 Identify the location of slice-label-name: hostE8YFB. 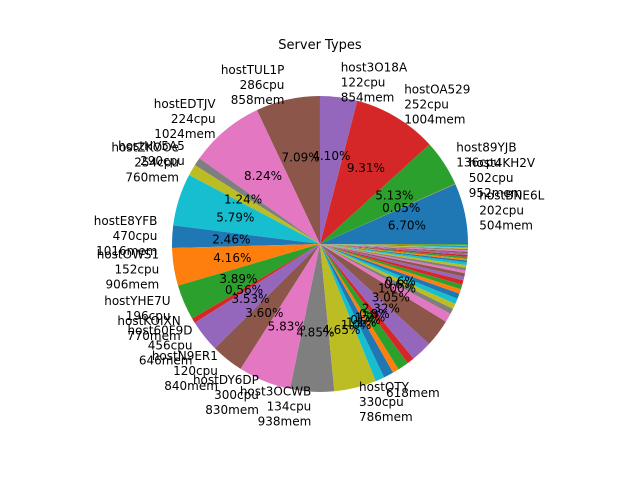
(126, 221).